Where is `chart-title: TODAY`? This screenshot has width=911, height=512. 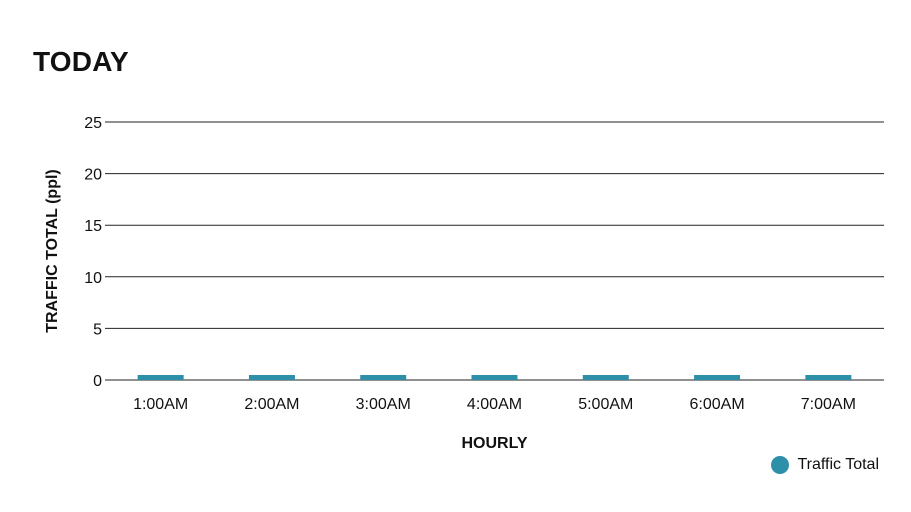
chart-title: TODAY is located at coordinates (81, 61).